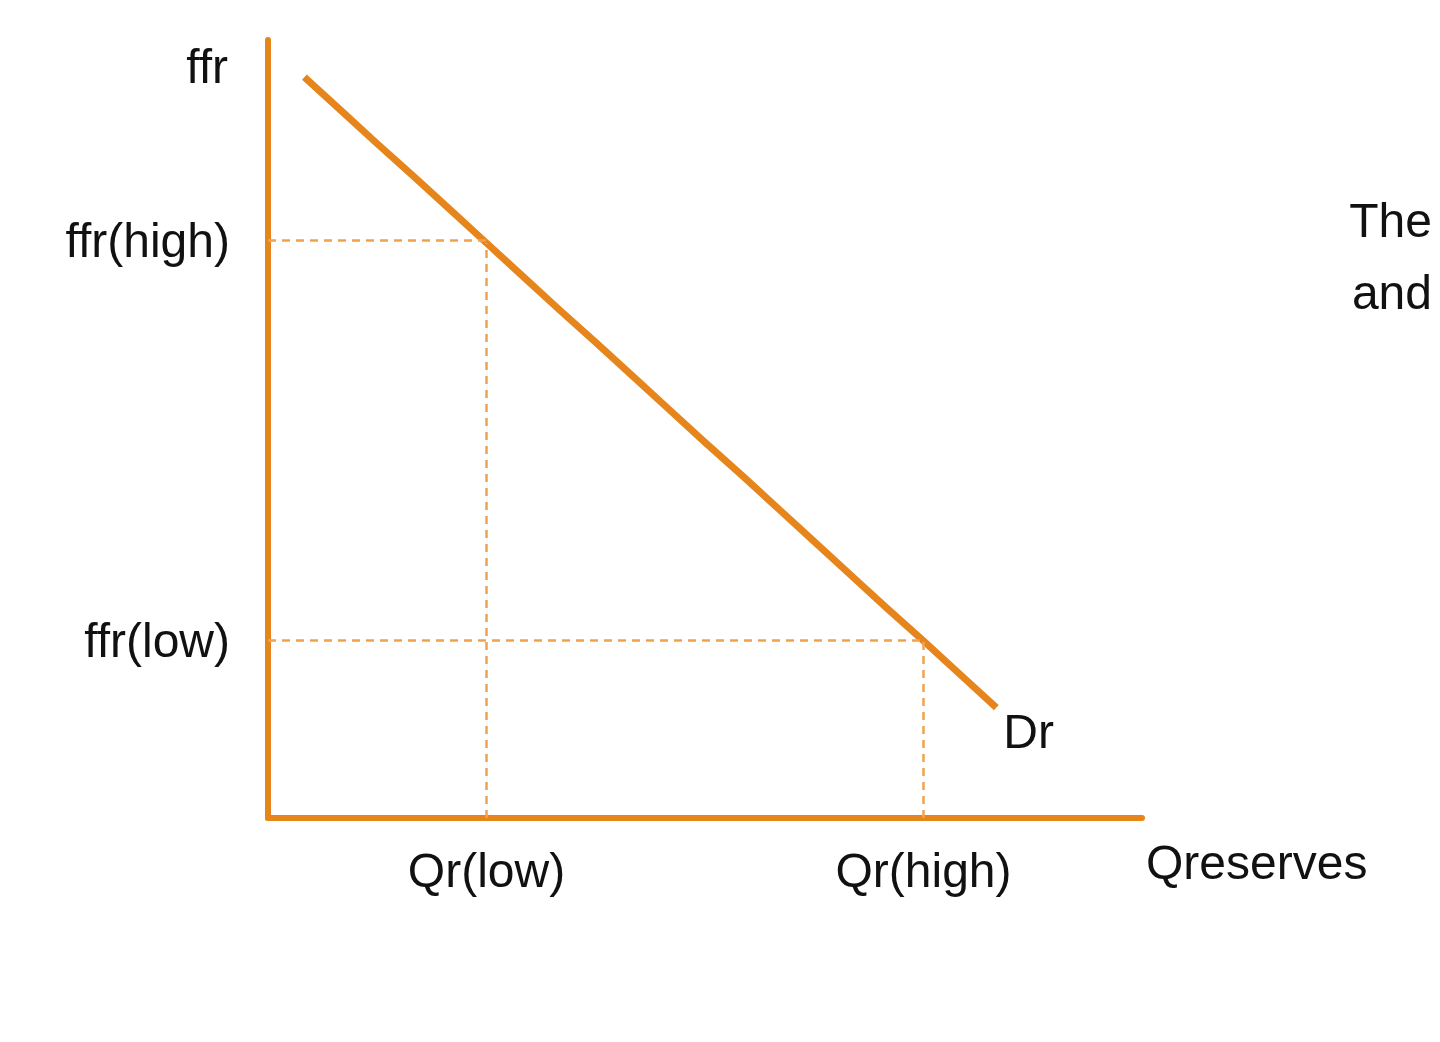 This screenshot has width=1440, height=1042. What do you see at coordinates (147, 240) in the screenshot?
I see `ref-line-label: ffr(high)` at bounding box center [147, 240].